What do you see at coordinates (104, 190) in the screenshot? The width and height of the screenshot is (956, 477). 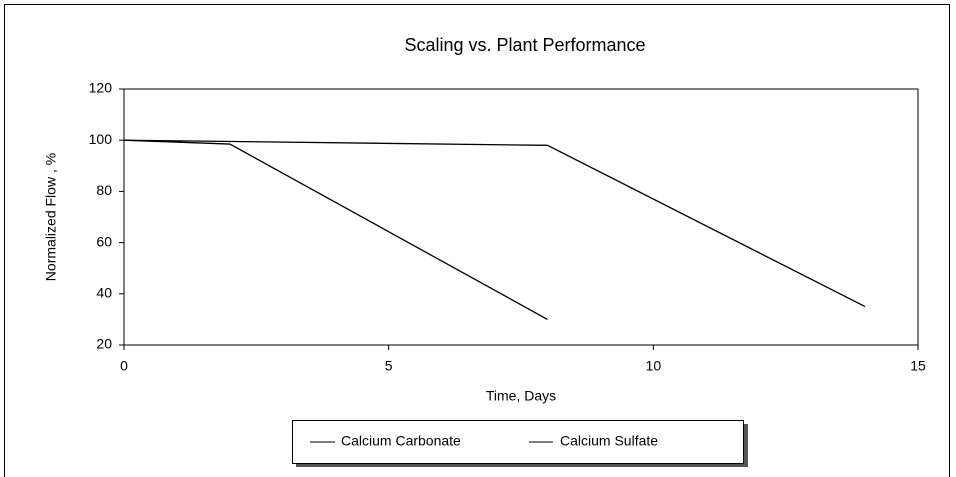 I see `y-tick-label: 80` at bounding box center [104, 190].